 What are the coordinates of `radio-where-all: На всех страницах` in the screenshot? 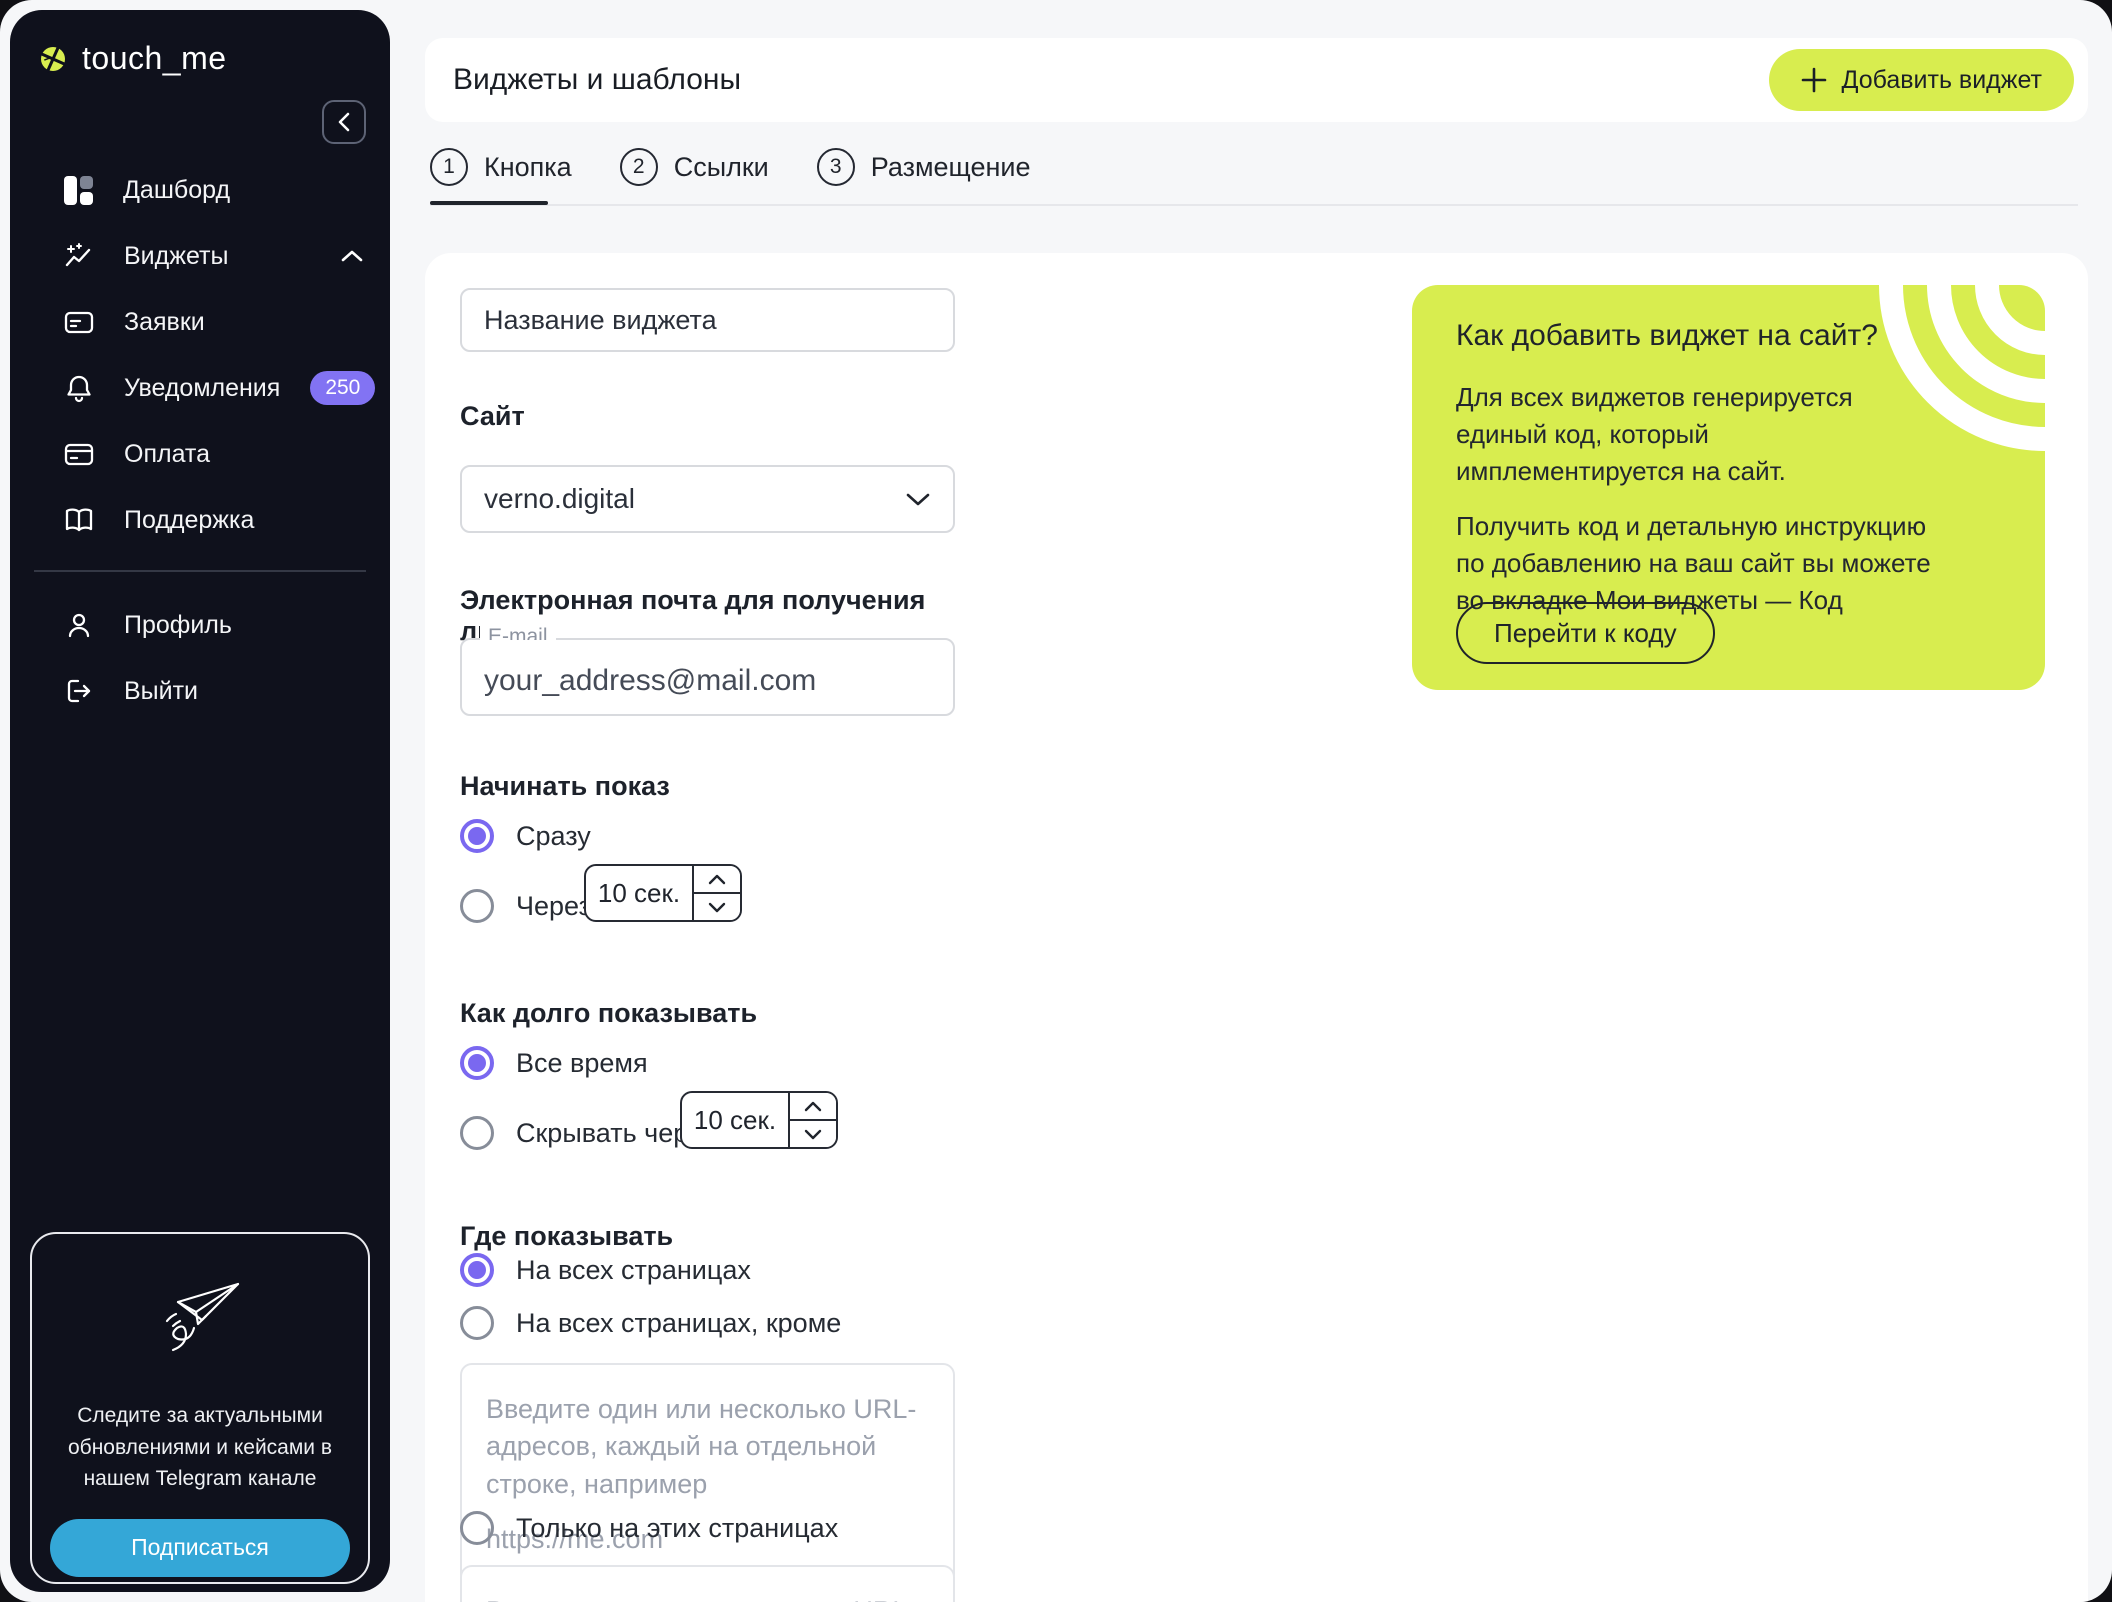 It's located at (605, 1270).